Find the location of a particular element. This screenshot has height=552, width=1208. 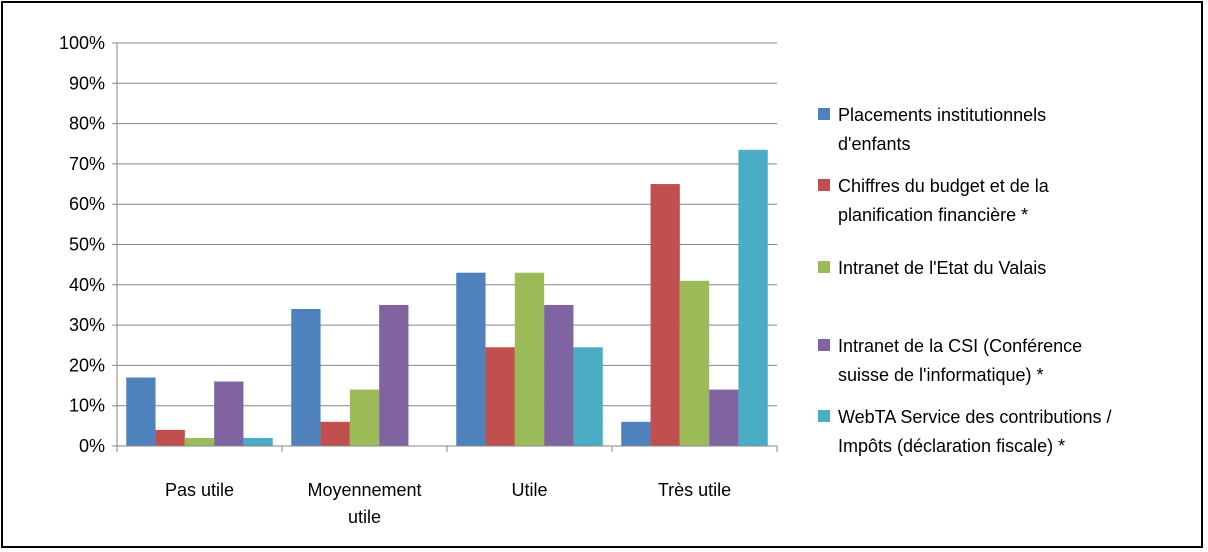

legend-label: Placements institutionnels is located at coordinates (942, 115).